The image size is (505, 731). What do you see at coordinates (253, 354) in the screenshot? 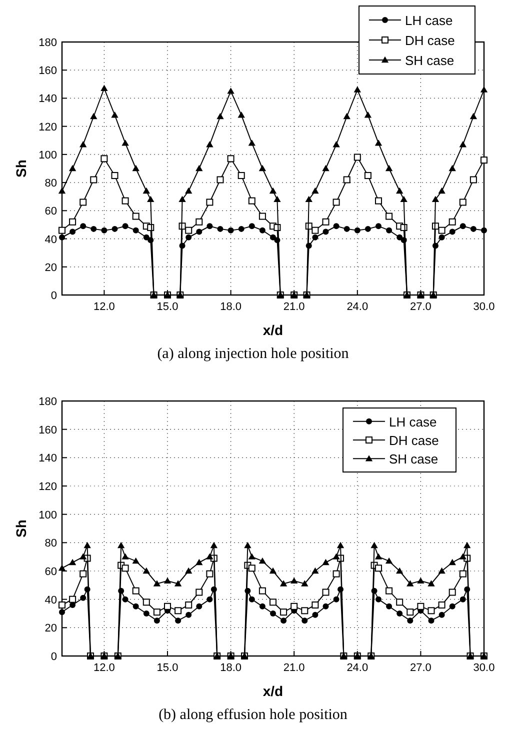
I see `text: (a) along injection hole position` at bounding box center [253, 354].